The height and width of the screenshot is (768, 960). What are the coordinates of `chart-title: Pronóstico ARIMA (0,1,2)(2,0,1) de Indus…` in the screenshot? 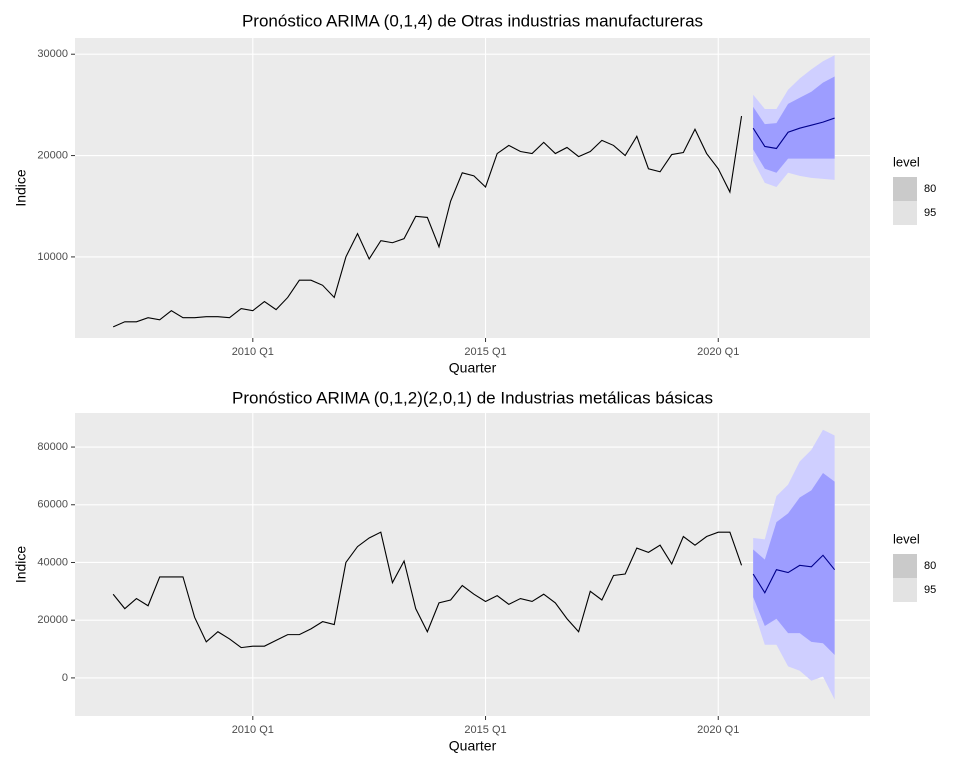 It's located at (472, 397).